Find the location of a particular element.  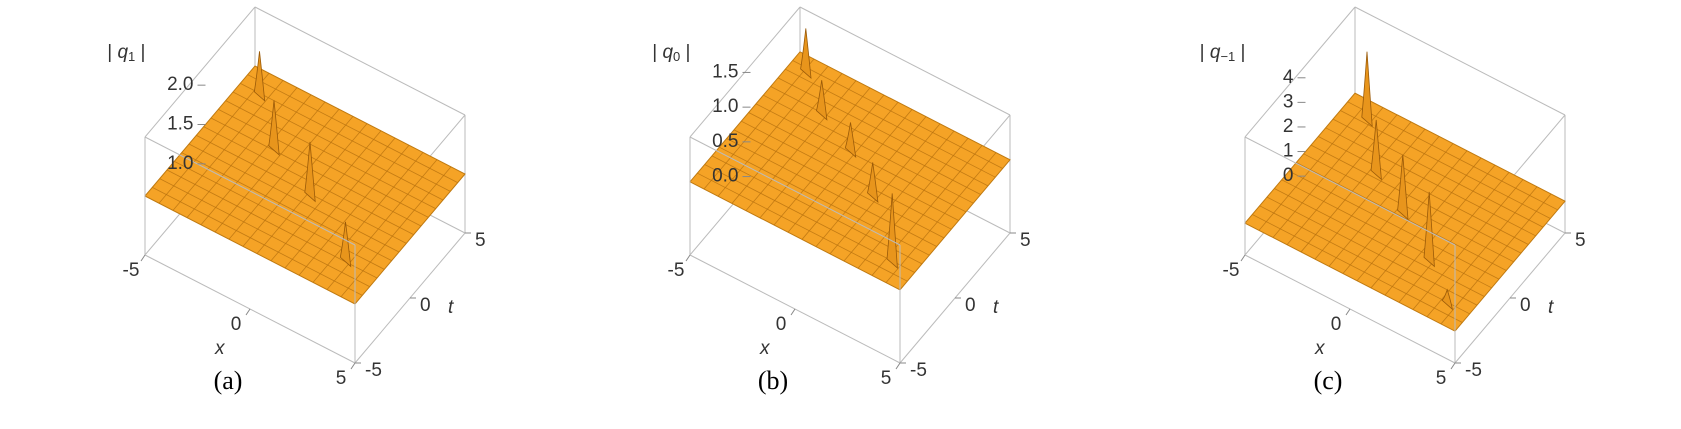

z-axis-label: | q0 | is located at coordinates (671, 53).